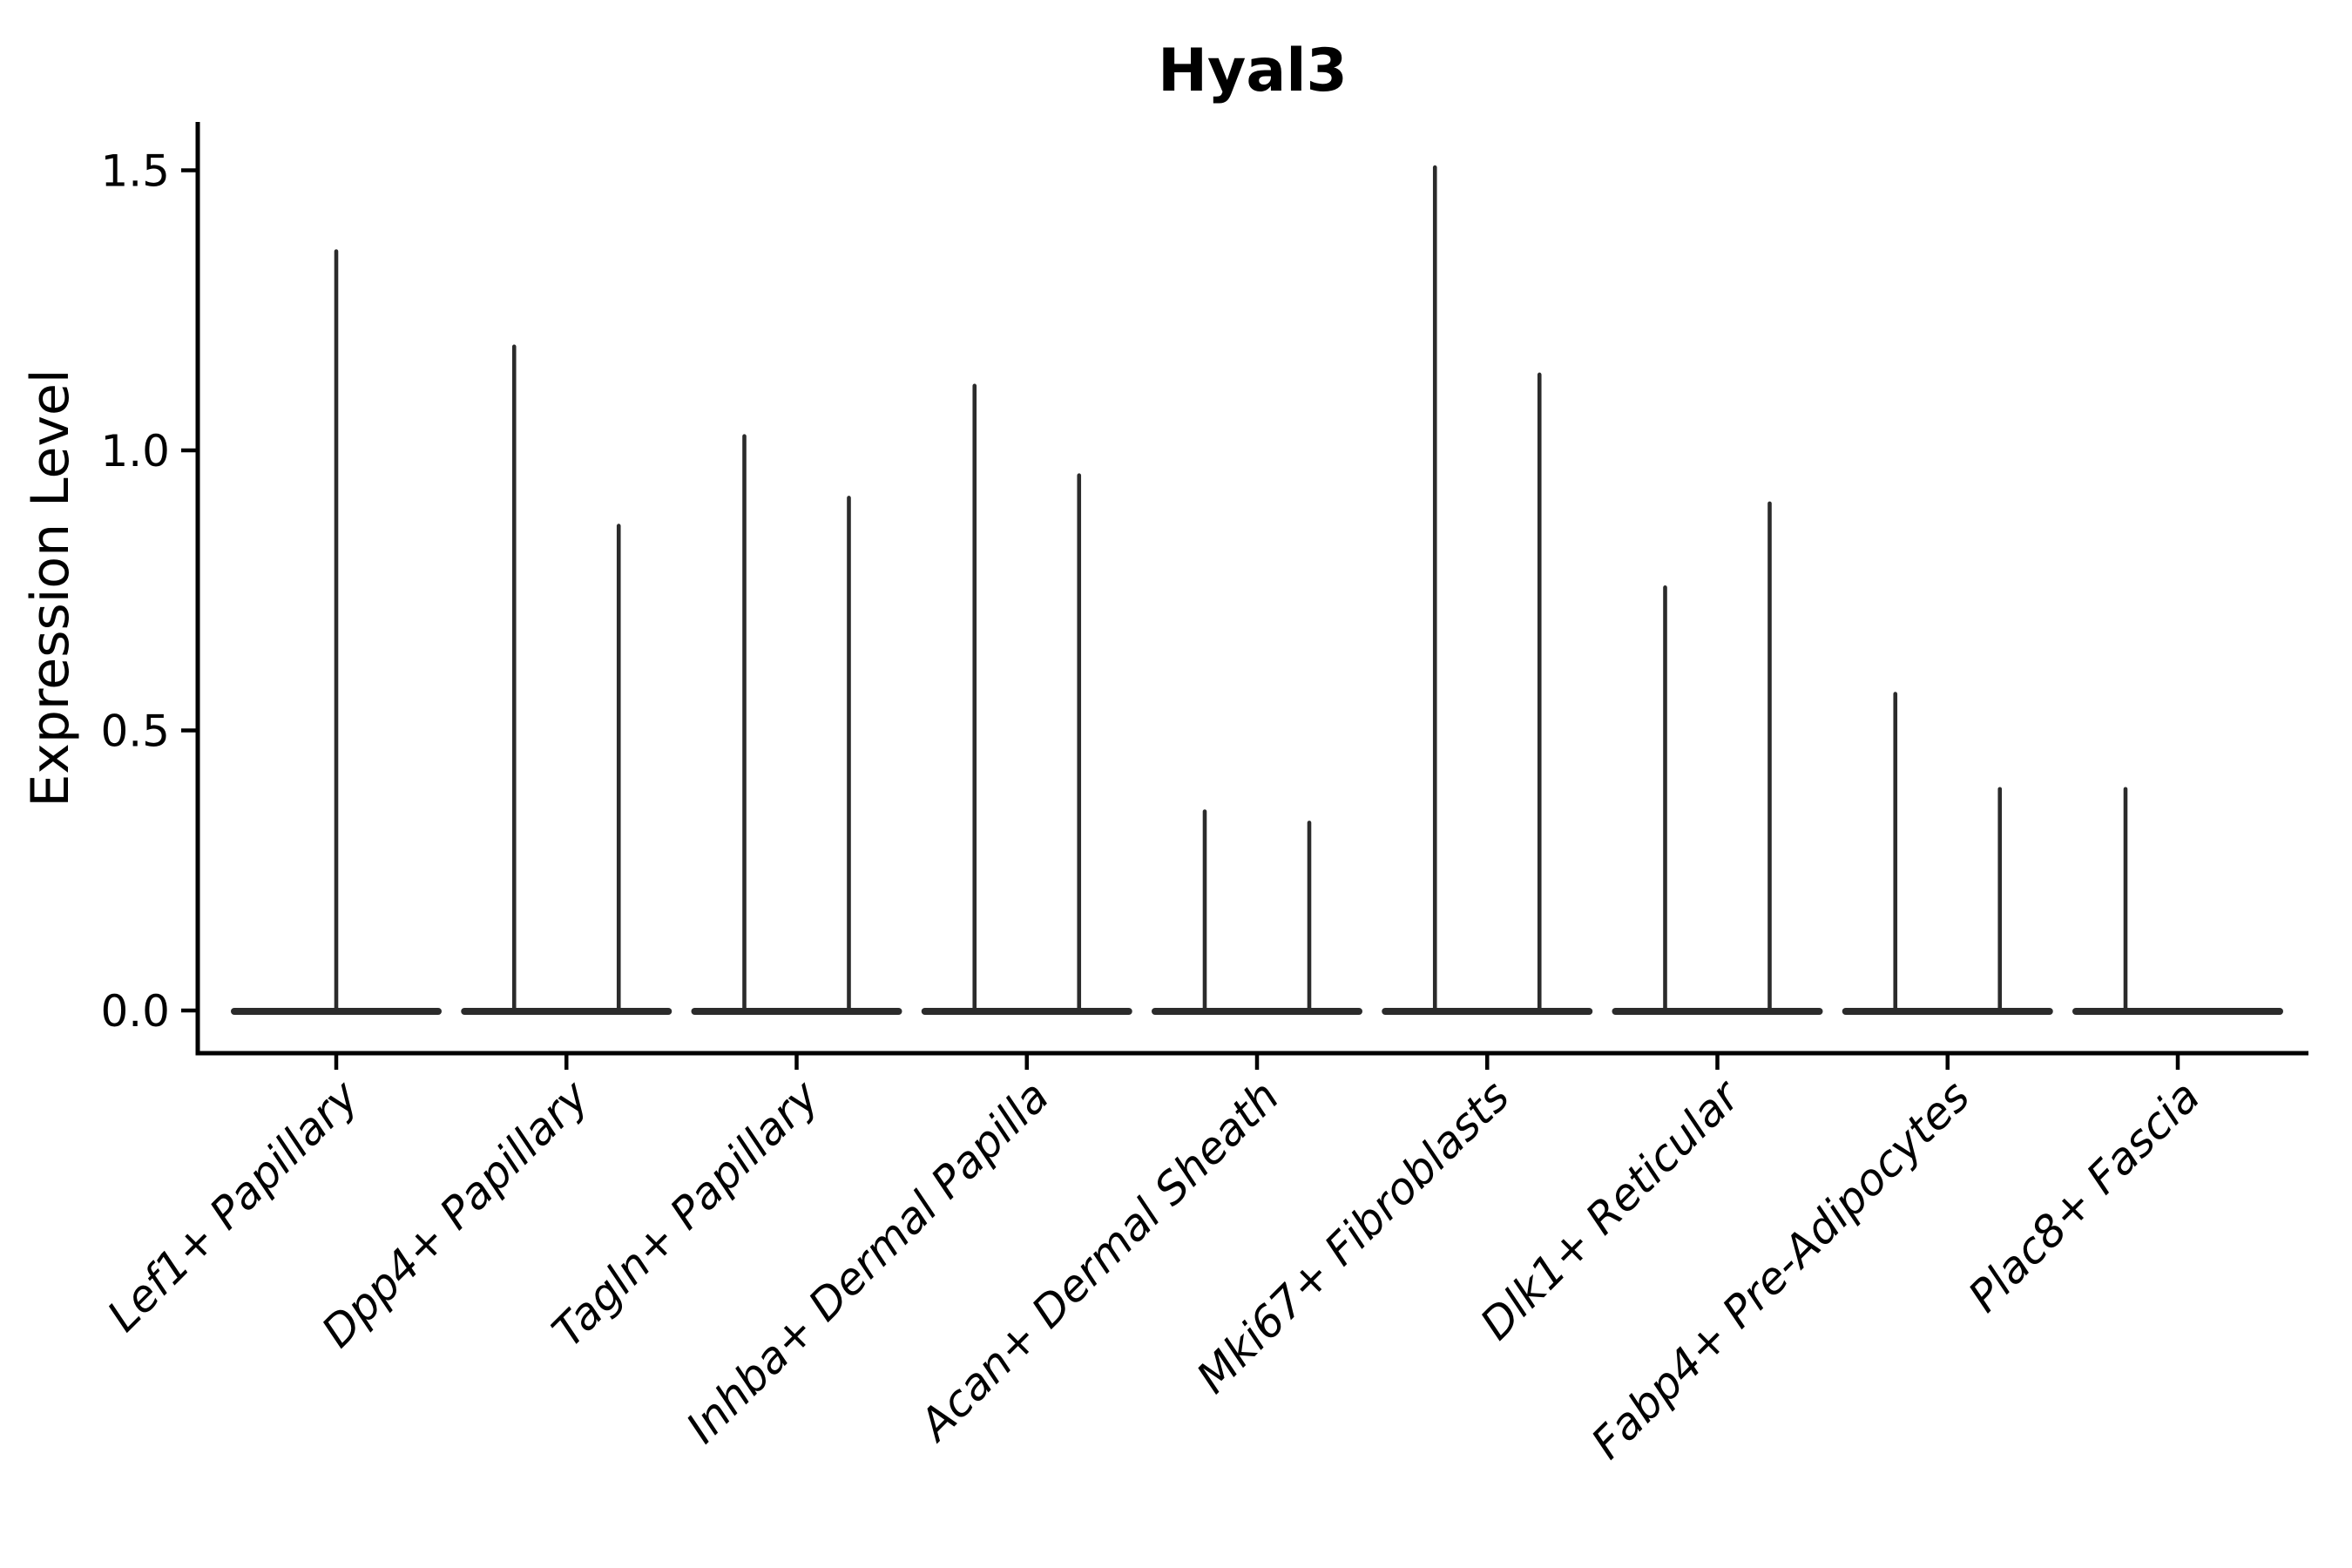  What do you see at coordinates (233, 1205) in the screenshot?
I see `x-category-label: Lef1+ Papillary` at bounding box center [233, 1205].